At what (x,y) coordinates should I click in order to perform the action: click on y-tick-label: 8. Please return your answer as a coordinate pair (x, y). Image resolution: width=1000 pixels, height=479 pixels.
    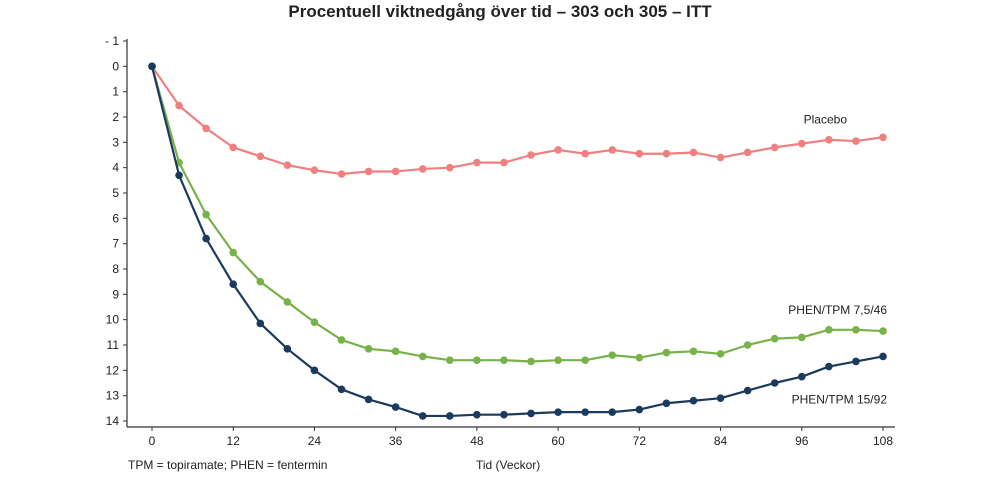
    Looking at the image, I should click on (115, 269).